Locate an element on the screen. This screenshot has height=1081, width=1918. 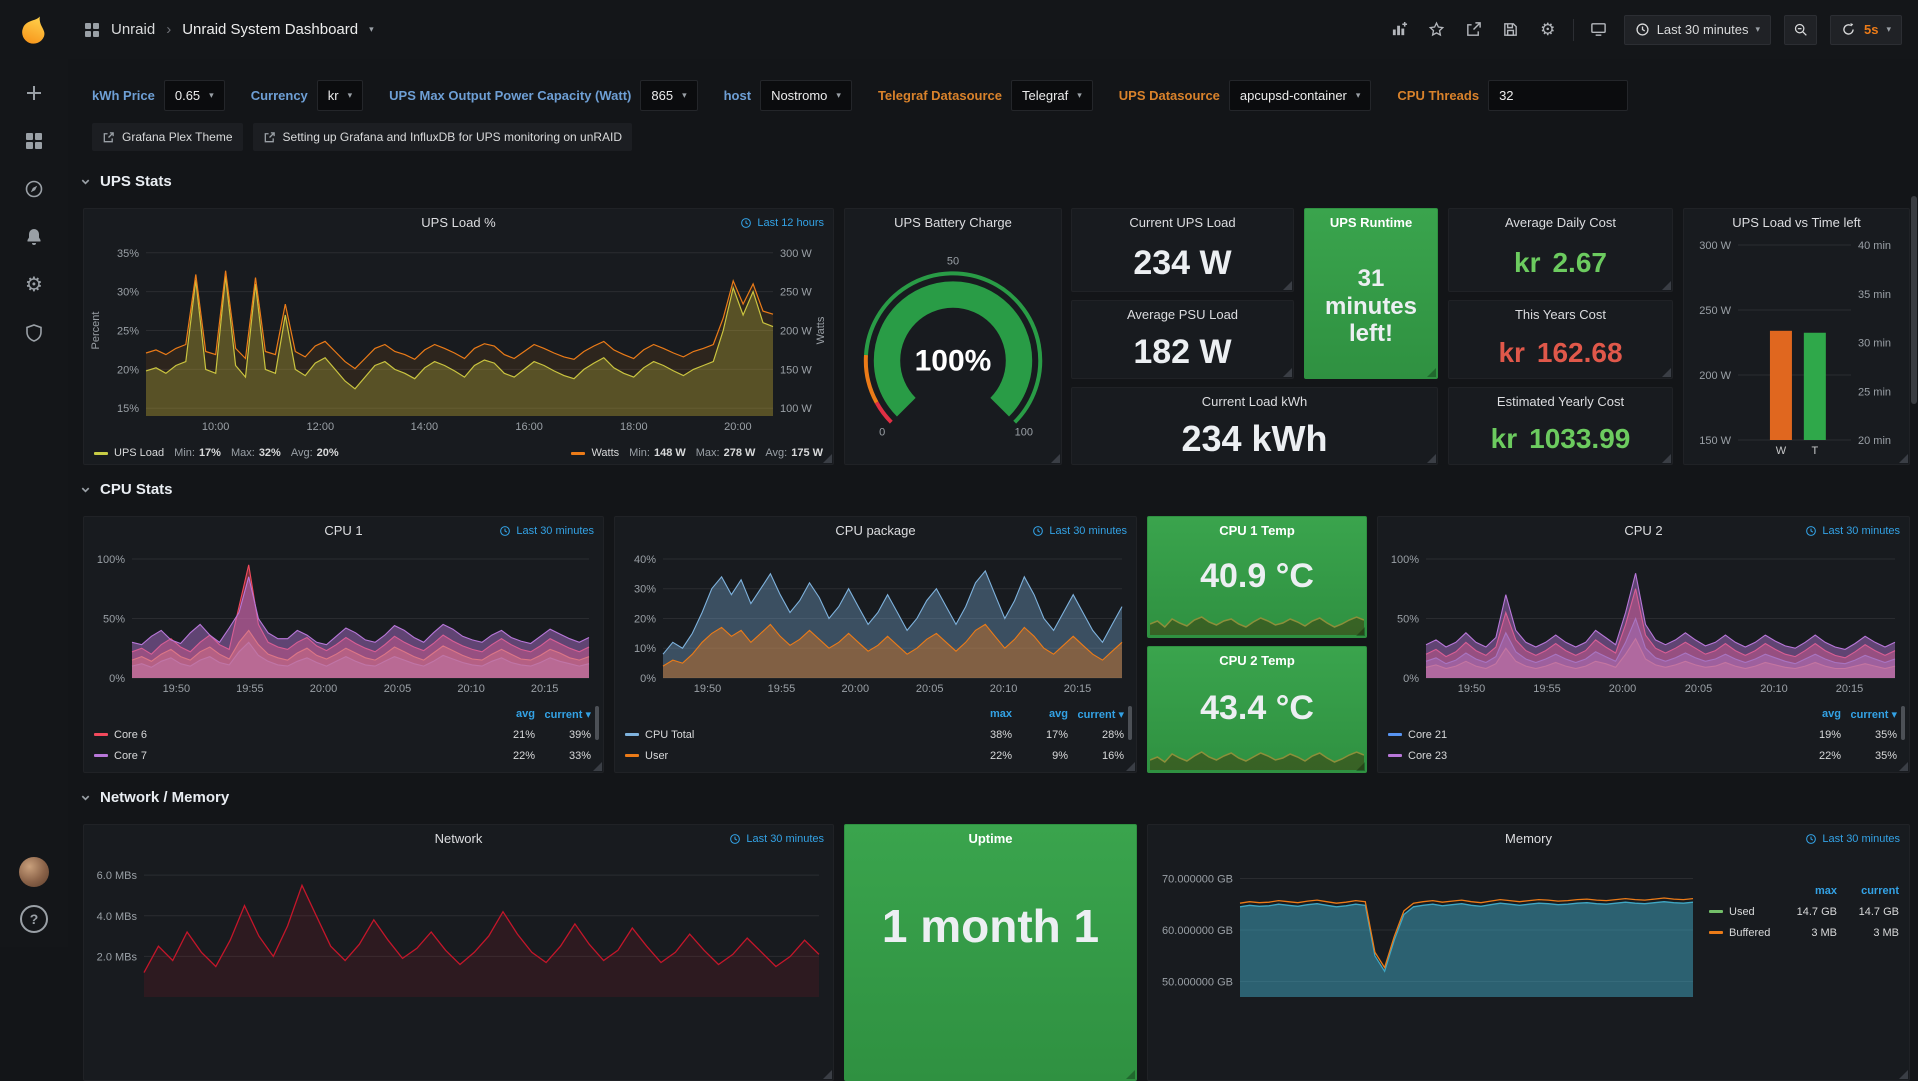
sidebar-item-configuration: ⚙ is located at coordinates (34, 285).